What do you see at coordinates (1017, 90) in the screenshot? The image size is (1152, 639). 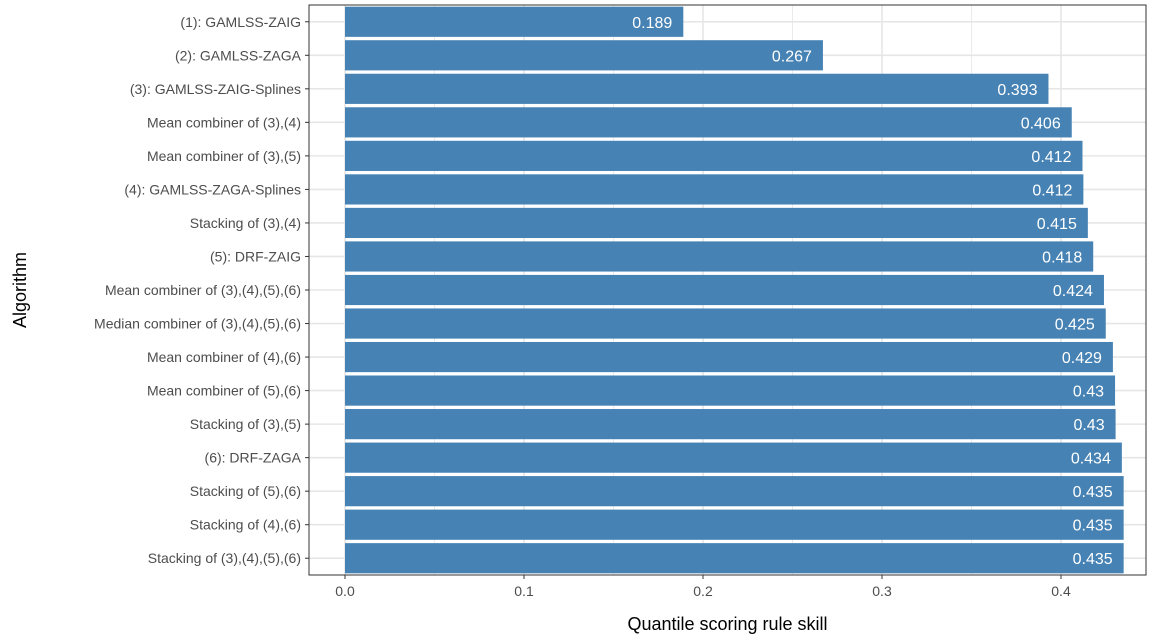 I see `bar-value-label: 0.393` at bounding box center [1017, 90].